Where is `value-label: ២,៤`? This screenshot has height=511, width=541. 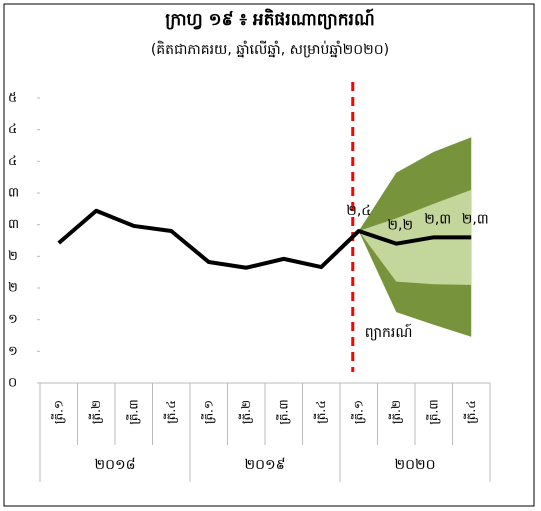 value-label: ២,៤ is located at coordinates (358, 211).